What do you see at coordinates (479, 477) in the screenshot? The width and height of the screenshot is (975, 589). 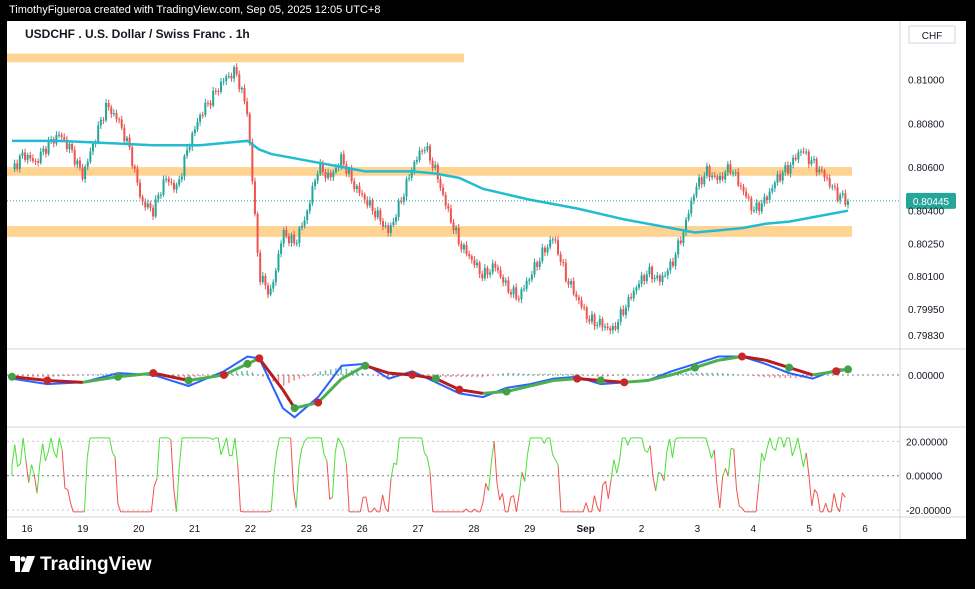 I see `rsi-pane: 20.00000 0.00000 -20.00000` at bounding box center [479, 477].